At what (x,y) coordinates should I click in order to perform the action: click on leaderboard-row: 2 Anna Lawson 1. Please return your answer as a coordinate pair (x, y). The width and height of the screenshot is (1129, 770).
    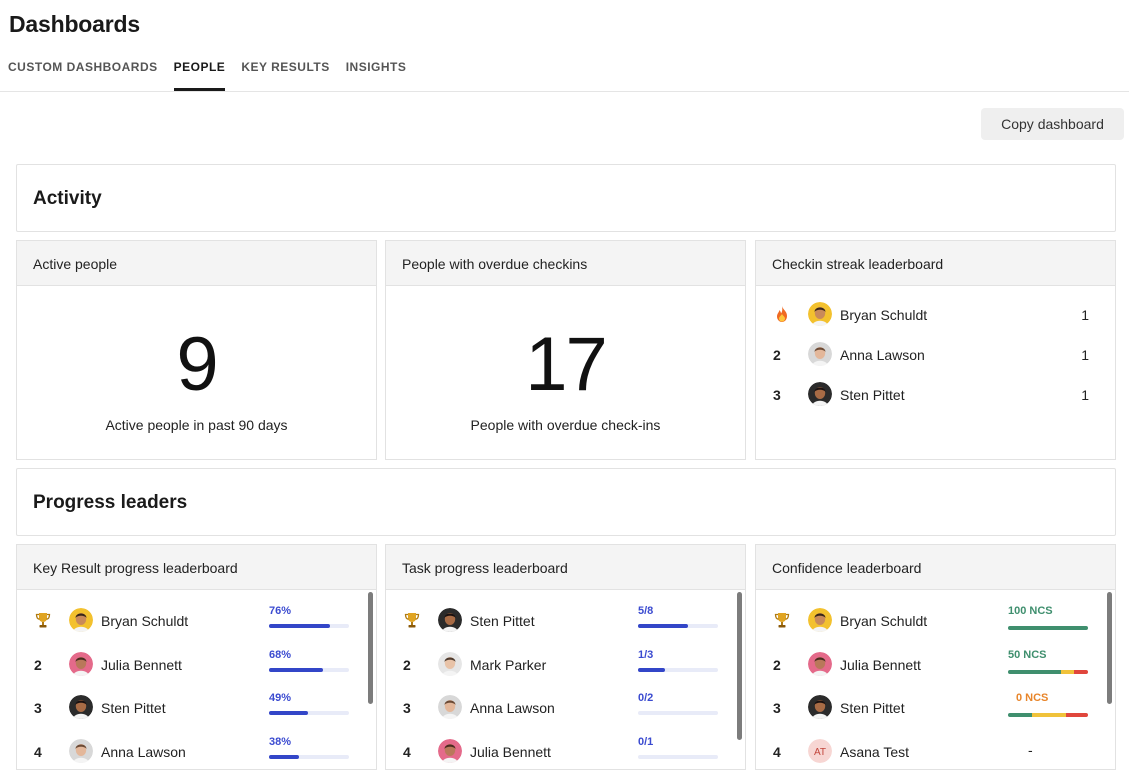
    Looking at the image, I should click on (935, 355).